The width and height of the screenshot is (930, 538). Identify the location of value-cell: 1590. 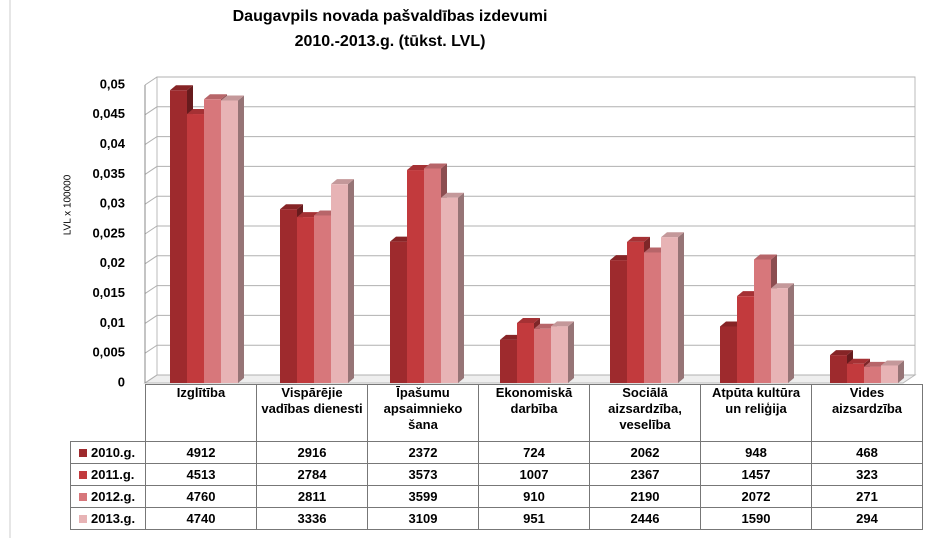
(756, 518).